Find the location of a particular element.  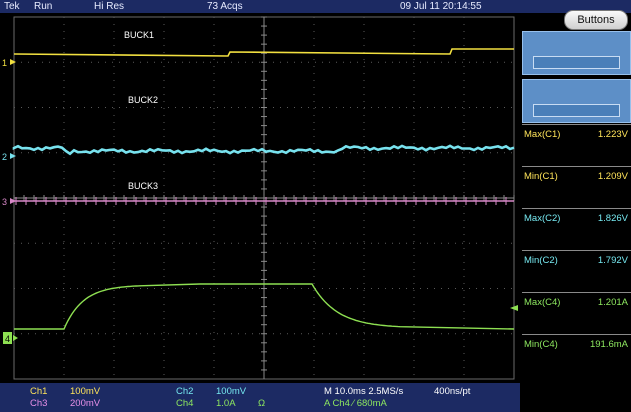

trigger-level-icon is located at coordinates (514, 308).